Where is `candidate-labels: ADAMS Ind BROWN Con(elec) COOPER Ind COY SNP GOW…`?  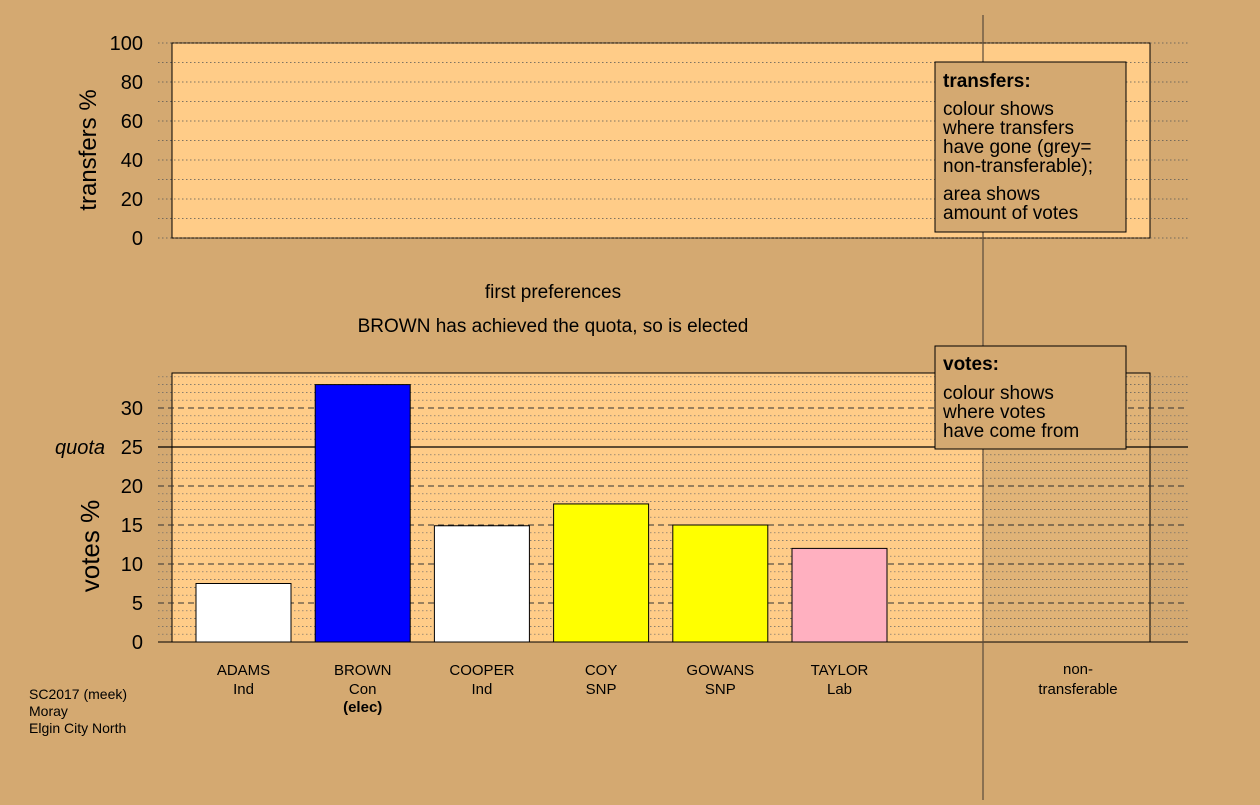 candidate-labels: ADAMS Ind BROWN Con(elec) COOPER Ind COY SNP GOW… is located at coordinates (543, 689).